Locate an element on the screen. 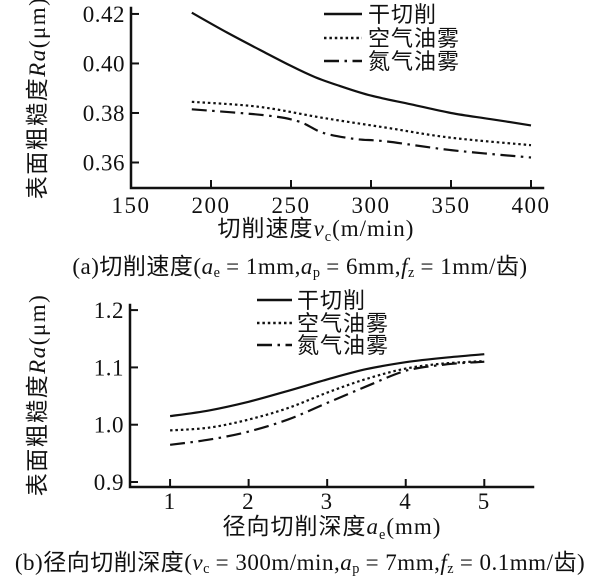 The height and width of the screenshot is (580, 600). caption-subscript: c is located at coordinates (206, 569).